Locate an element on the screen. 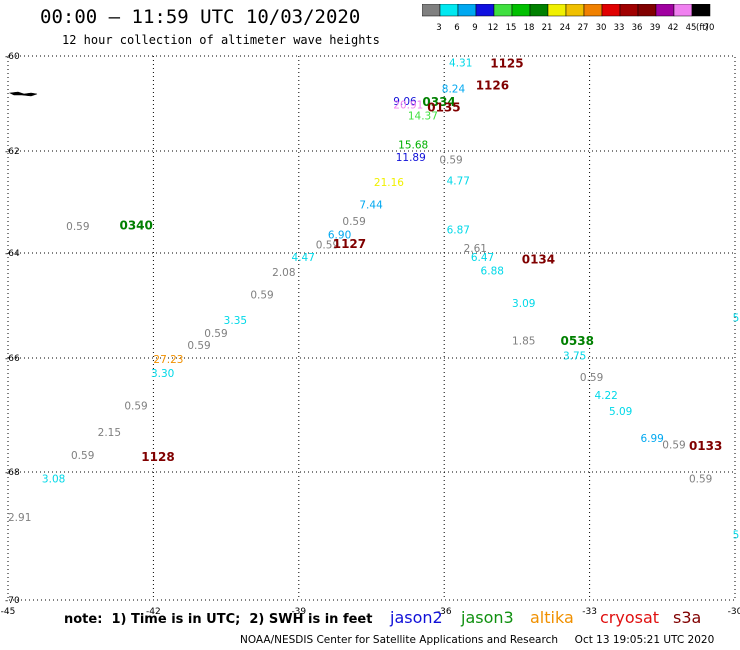  wave-height-label: 5.09 is located at coordinates (620, 412).